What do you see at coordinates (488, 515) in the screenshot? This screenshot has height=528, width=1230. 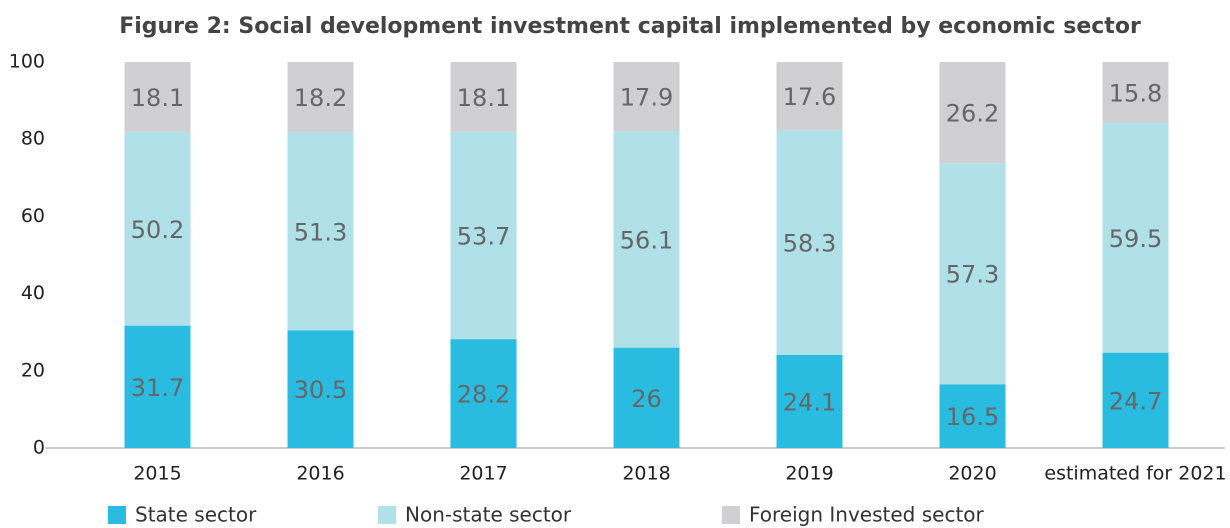 I see `legend-label: Non-state sector` at bounding box center [488, 515].